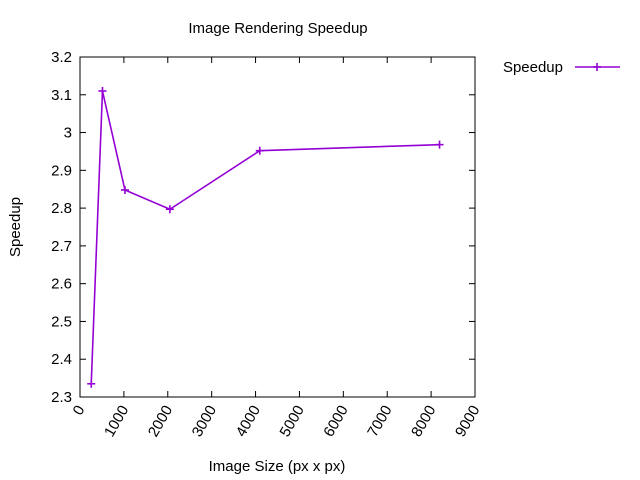 The height and width of the screenshot is (480, 640). Describe the element at coordinates (291, 421) in the screenshot. I see `x-tick-label: 5000` at that location.